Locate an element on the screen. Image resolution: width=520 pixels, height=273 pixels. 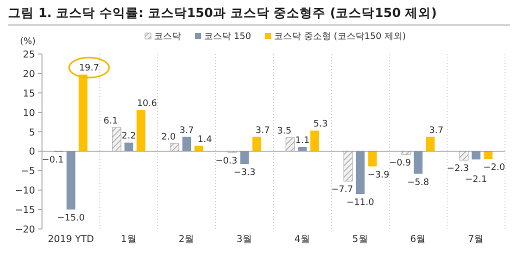
y-tick-label: −10 is located at coordinates (24, 191).